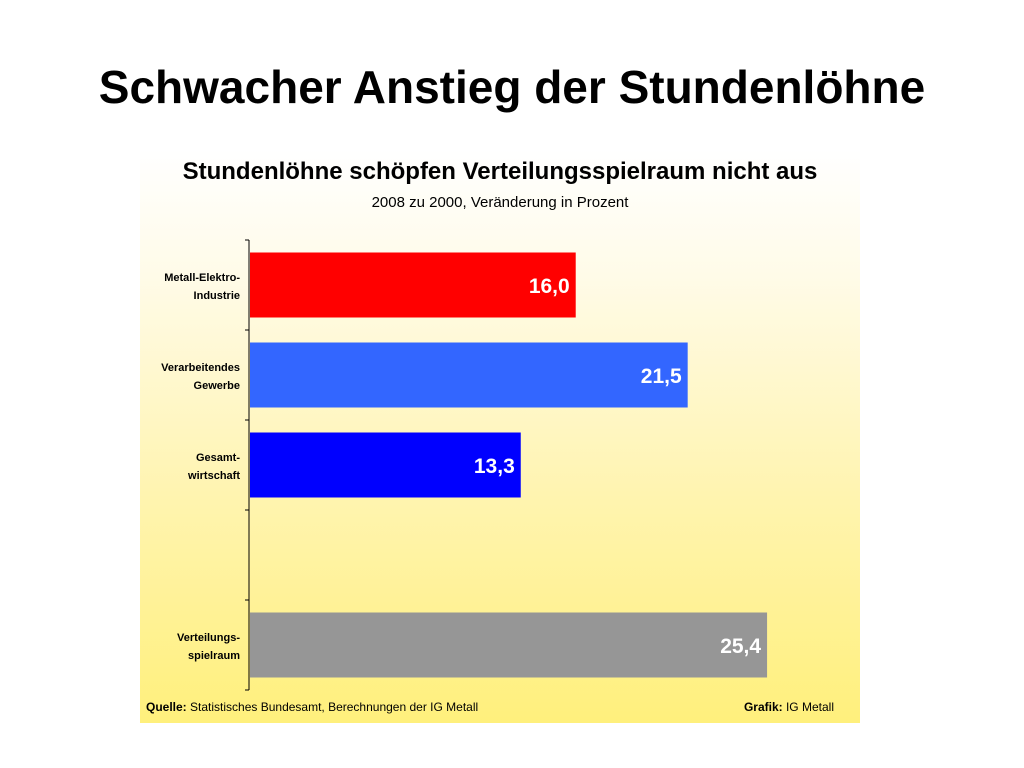 The image size is (1024, 768). I want to click on chart-subtitle: 2008 zu 2000, Veränderung in Prozent, so click(500, 202).